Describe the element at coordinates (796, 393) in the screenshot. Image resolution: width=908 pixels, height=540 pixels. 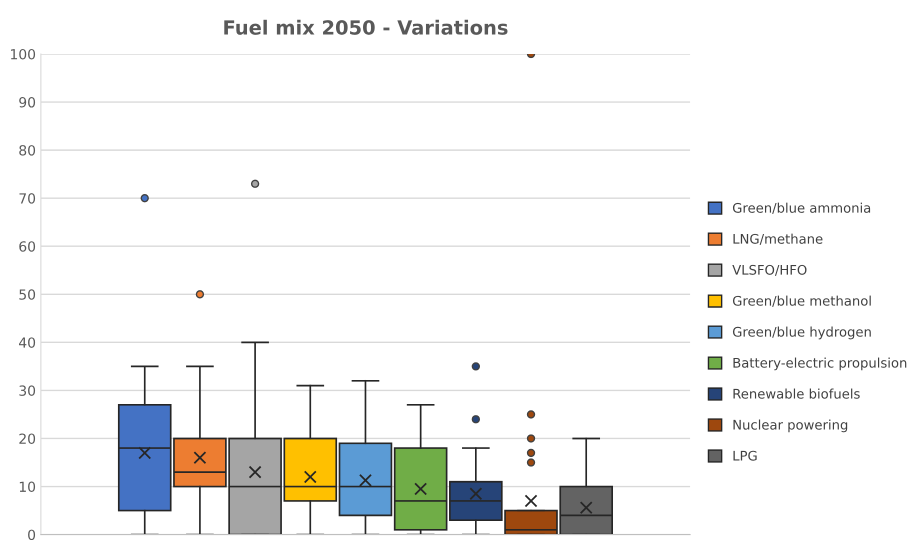
I see `legend-label: Renewable biofuels` at that location.